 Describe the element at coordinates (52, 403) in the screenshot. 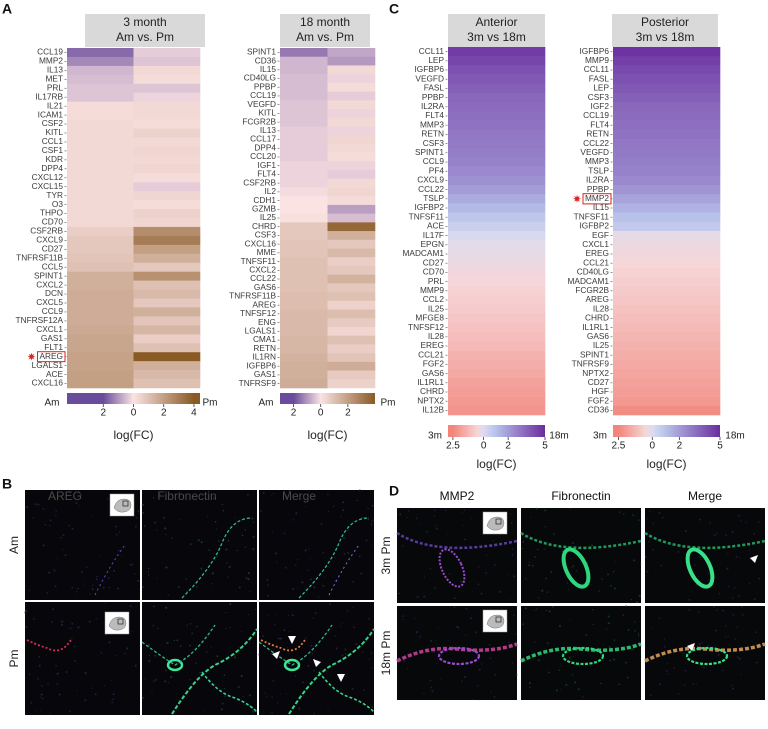

I see `colorbar-left-label: Am` at that location.